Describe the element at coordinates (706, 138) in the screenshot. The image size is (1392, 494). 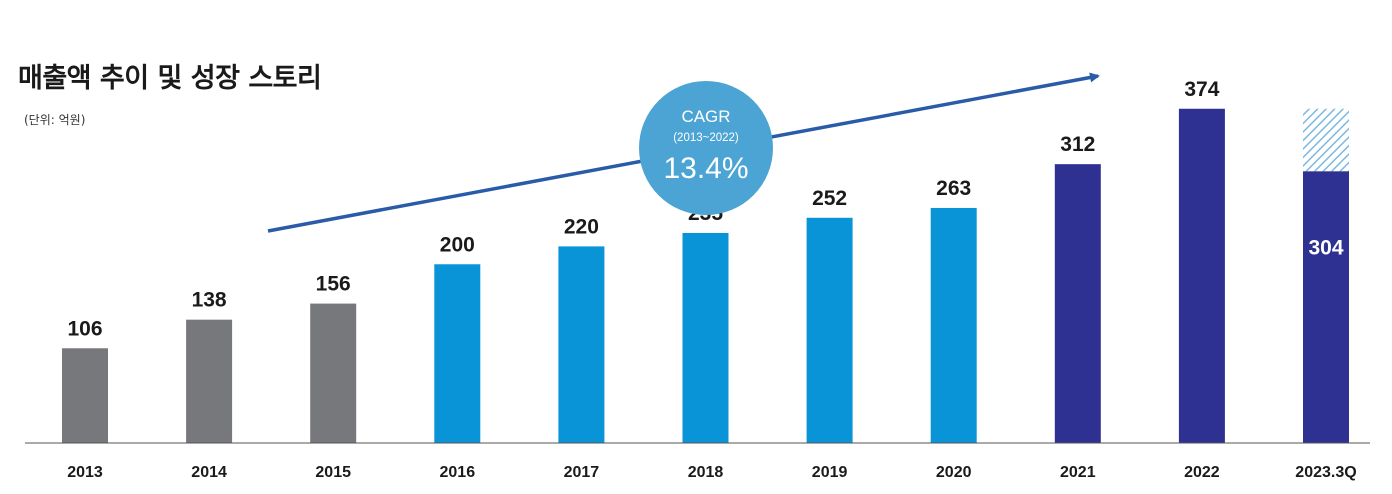
I see `cagr-period: (2013~2022)` at that location.